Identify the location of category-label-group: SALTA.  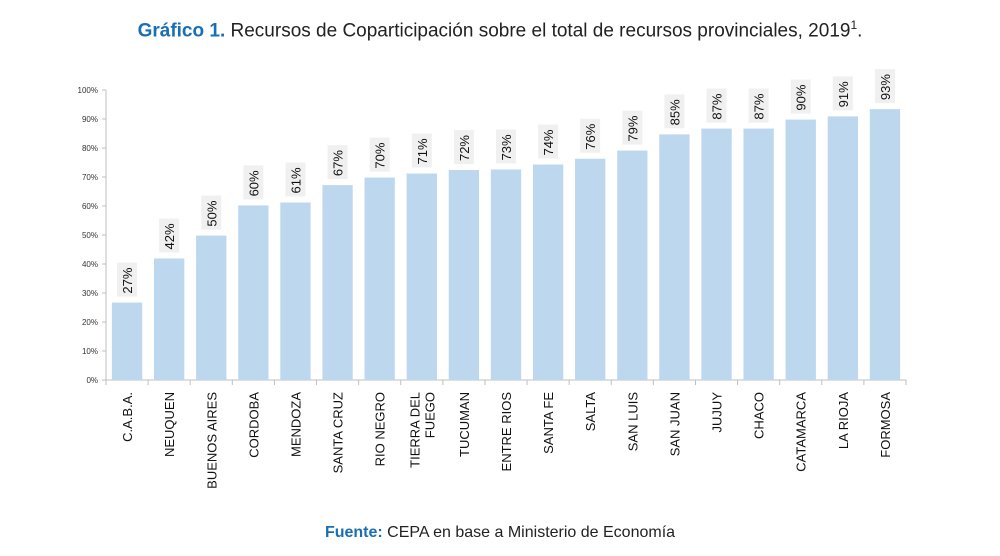
(590, 412).